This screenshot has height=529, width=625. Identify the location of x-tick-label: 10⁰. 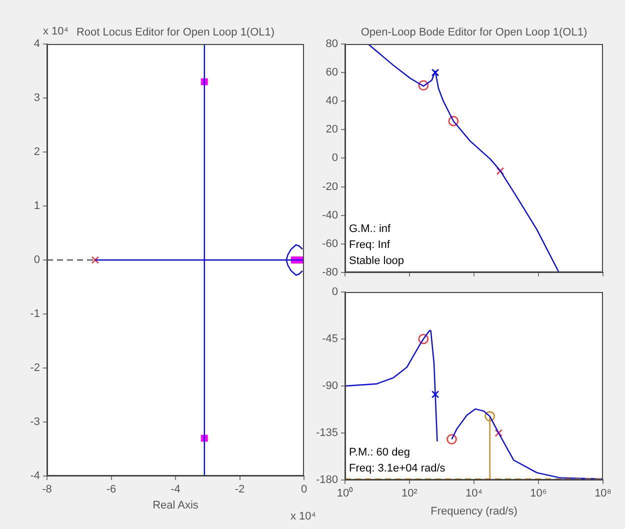
(345, 493).